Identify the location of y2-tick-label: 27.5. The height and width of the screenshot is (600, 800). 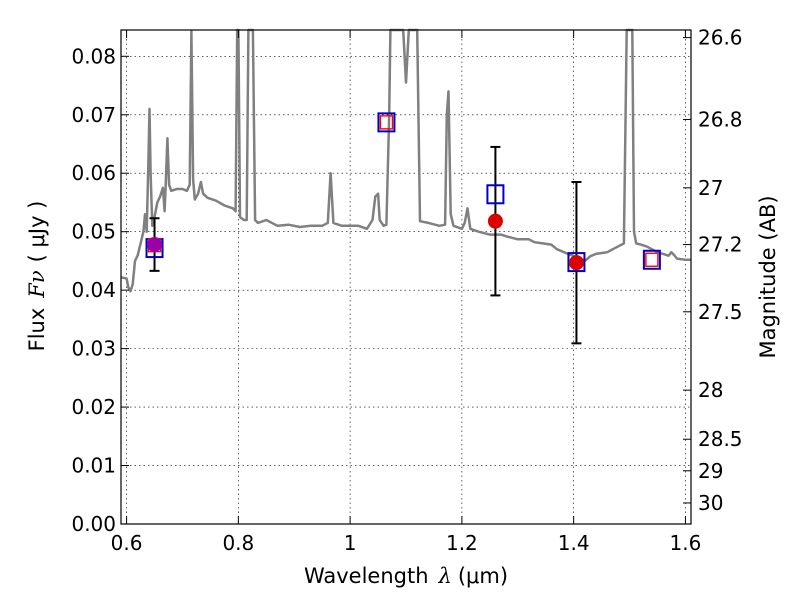
(720, 312).